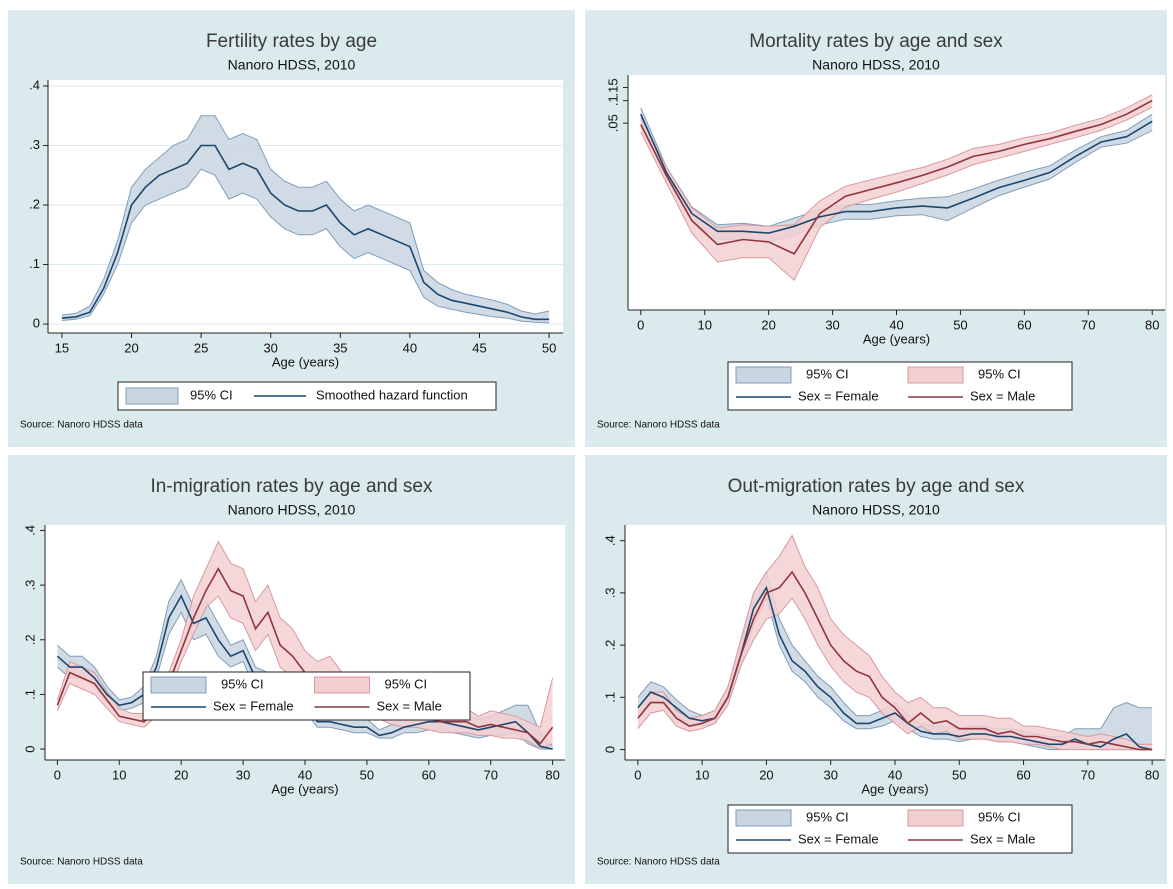 The image size is (1173, 889). Describe the element at coordinates (612, 123) in the screenshot. I see `y-tick-label: .05` at that location.